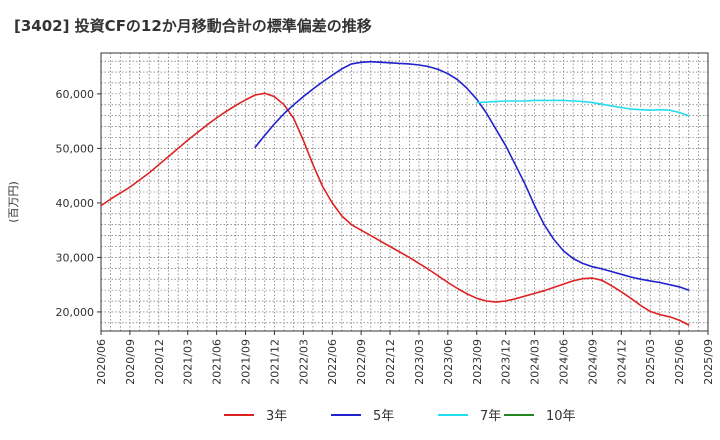 The image size is (720, 440). What do you see at coordinates (75, 94) in the screenshot?
I see `y-tick-label: 60,000` at bounding box center [75, 94].